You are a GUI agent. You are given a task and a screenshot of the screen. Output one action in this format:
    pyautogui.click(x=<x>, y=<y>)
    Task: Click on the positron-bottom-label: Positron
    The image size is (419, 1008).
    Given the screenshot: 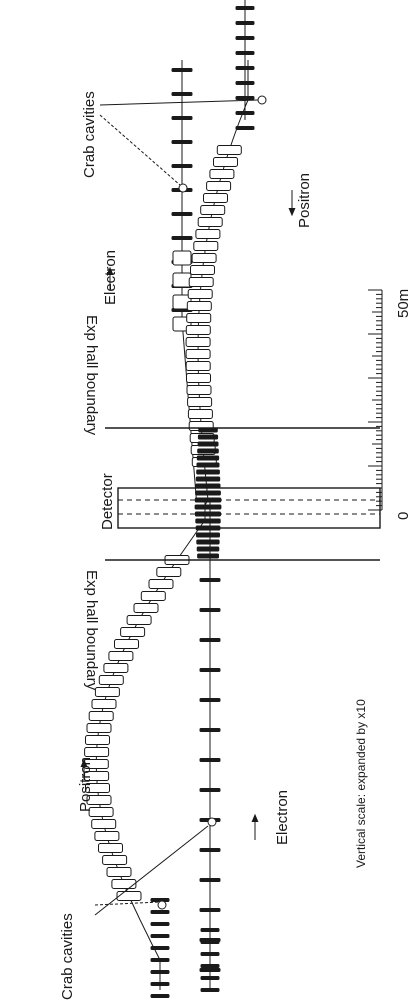 What is the action you would take?
    pyautogui.click(x=85, y=784)
    